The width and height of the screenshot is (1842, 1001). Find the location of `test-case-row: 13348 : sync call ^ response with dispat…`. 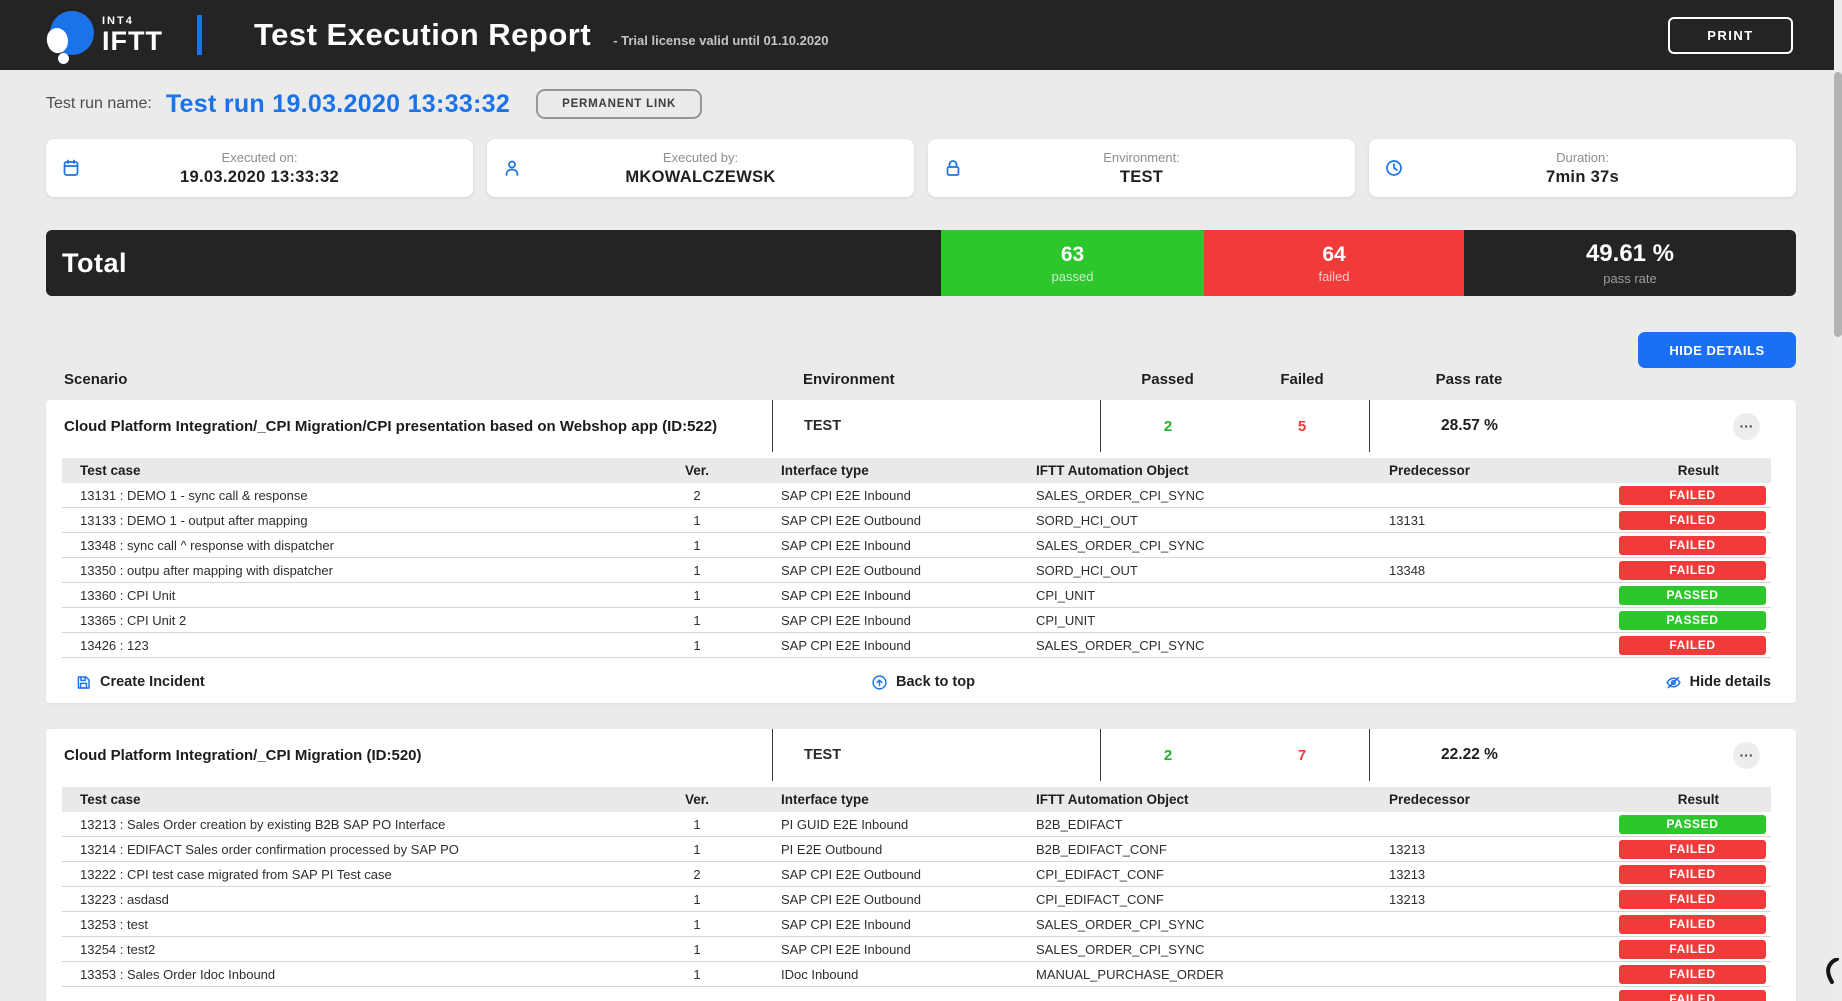

test-case-row: 13348 : sync call ^ response with dispat… is located at coordinates (916, 545).